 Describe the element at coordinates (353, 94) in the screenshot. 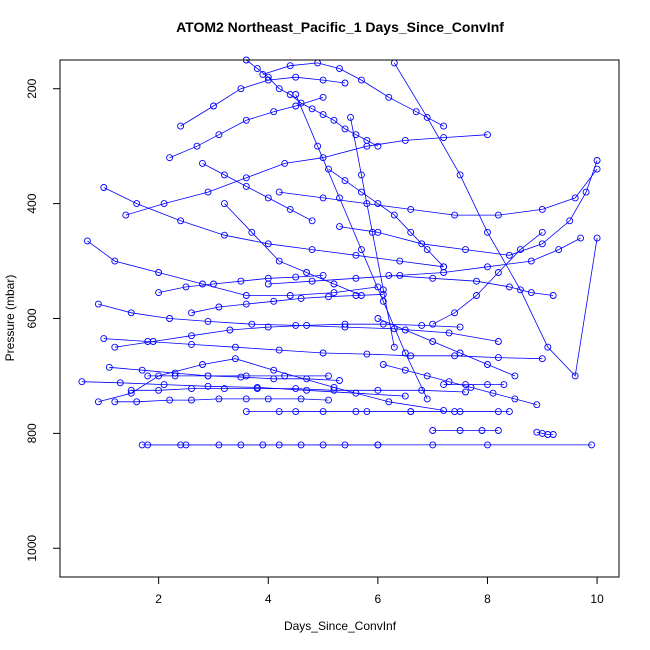

I see `series-12-line` at that location.